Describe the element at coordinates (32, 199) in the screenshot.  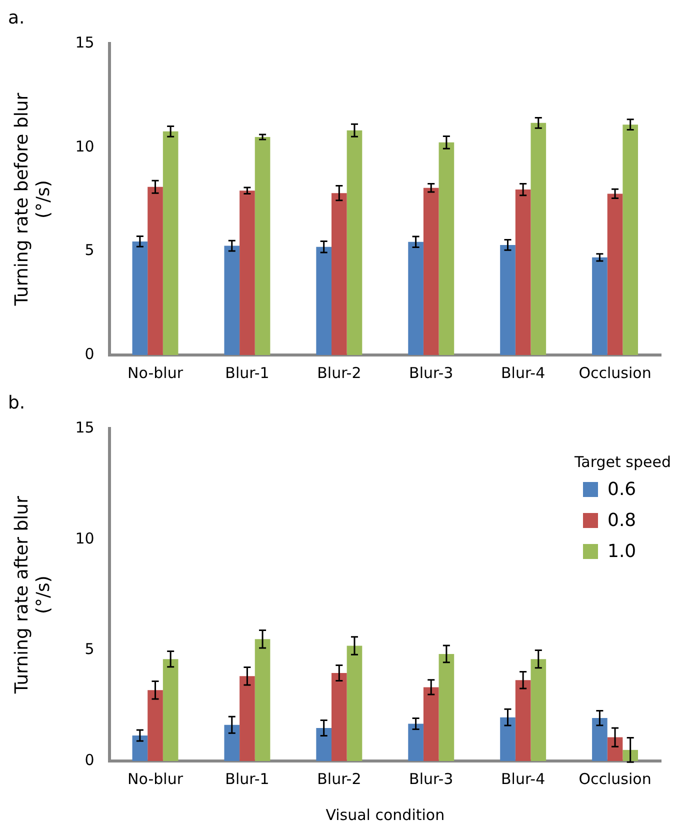
I see `y-axis-title: Turning rate before blur (°/s)` at that location.